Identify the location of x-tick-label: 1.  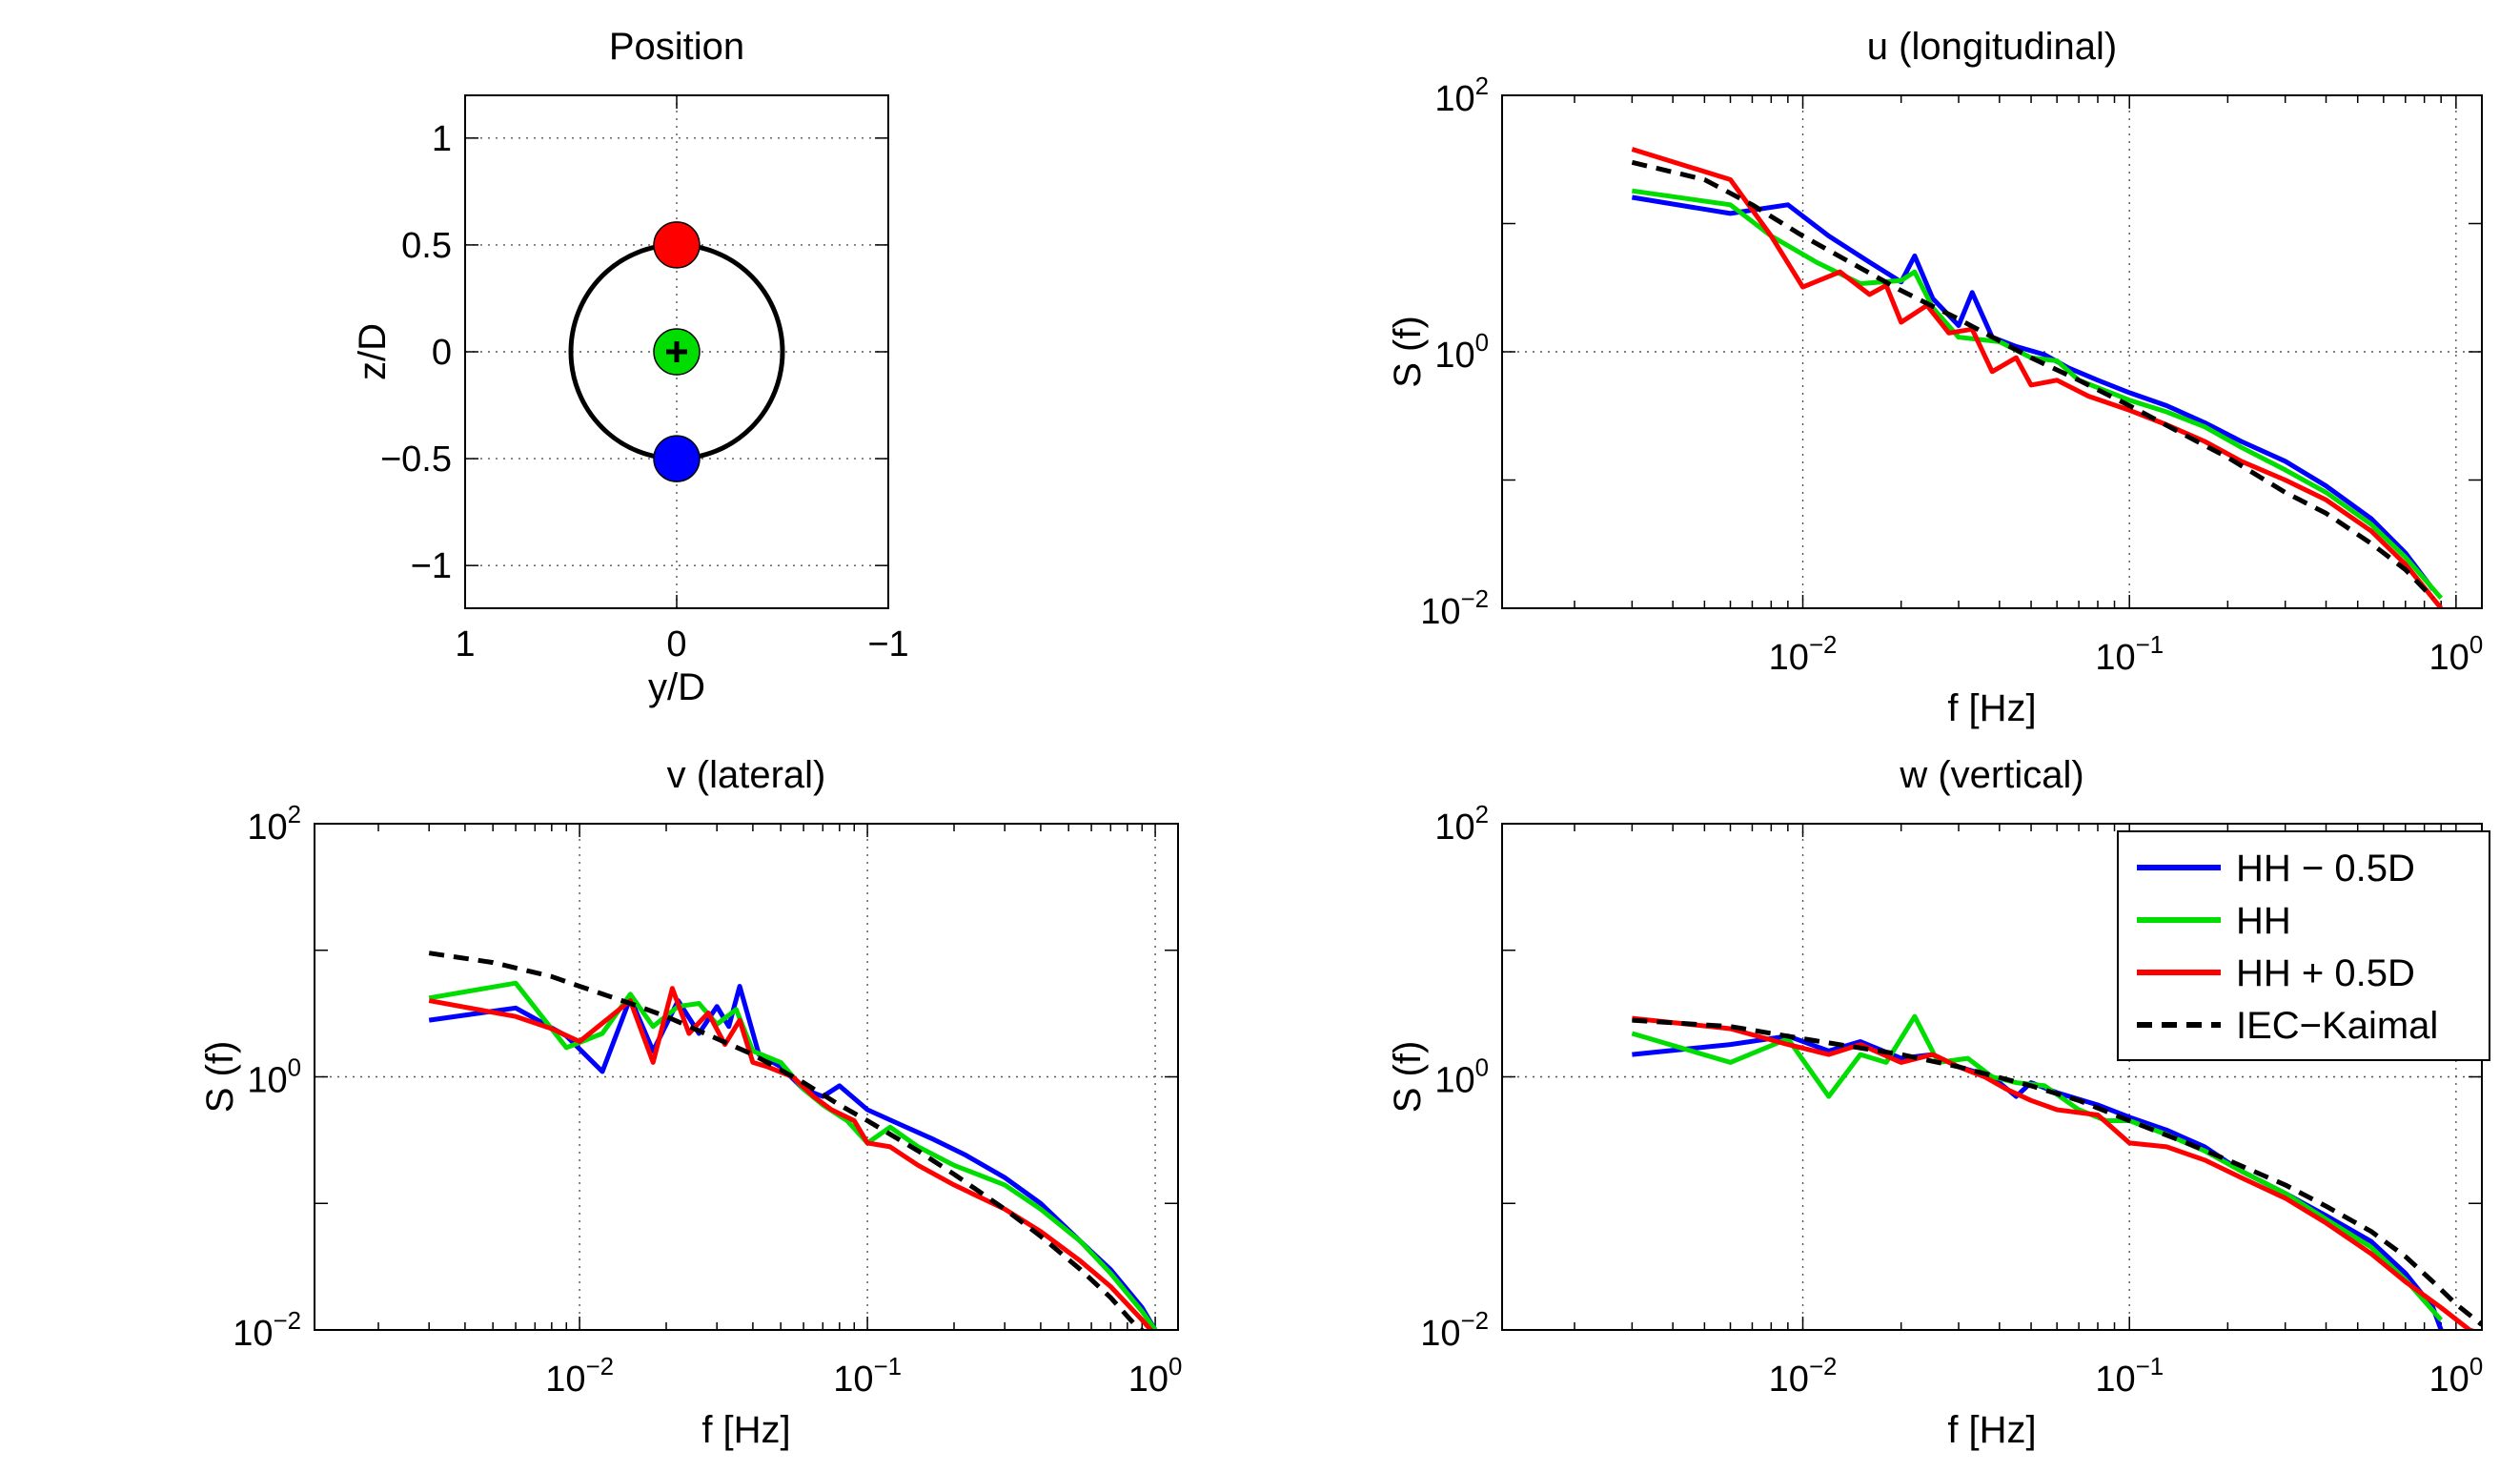
(465, 644).